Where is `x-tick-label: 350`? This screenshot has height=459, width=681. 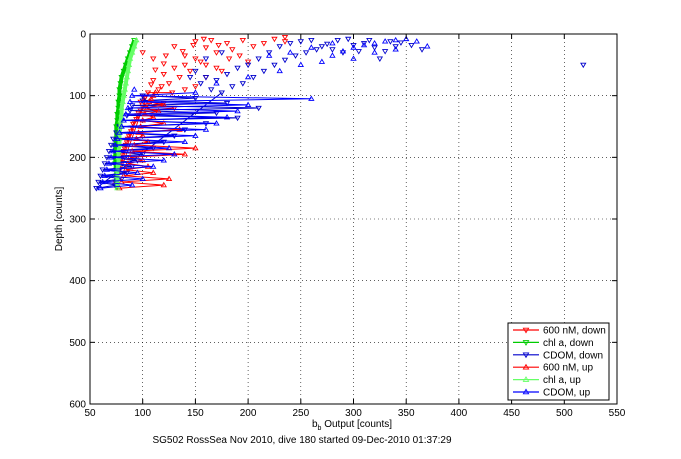 x-tick-label: 350 is located at coordinates (406, 413).